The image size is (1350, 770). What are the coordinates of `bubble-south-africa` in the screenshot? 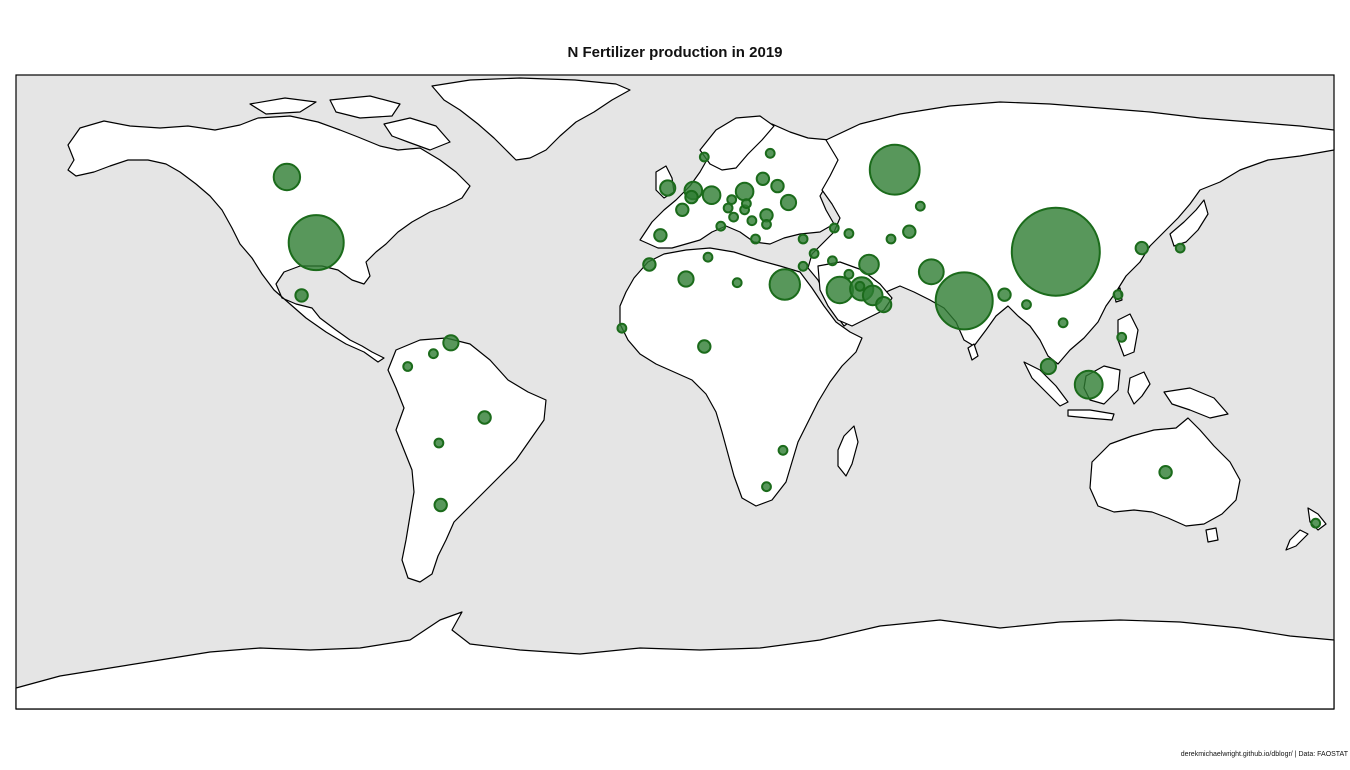 It's located at (766, 487).